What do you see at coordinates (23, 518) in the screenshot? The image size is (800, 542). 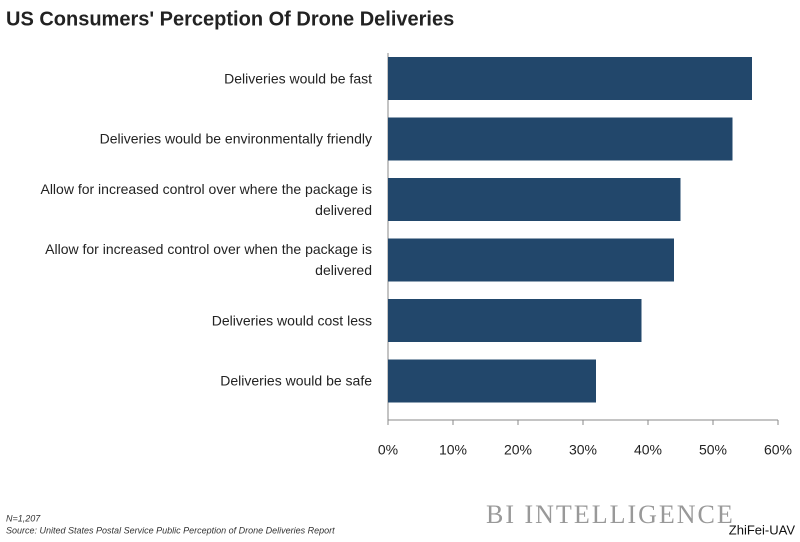 I see `note: N=1,207` at bounding box center [23, 518].